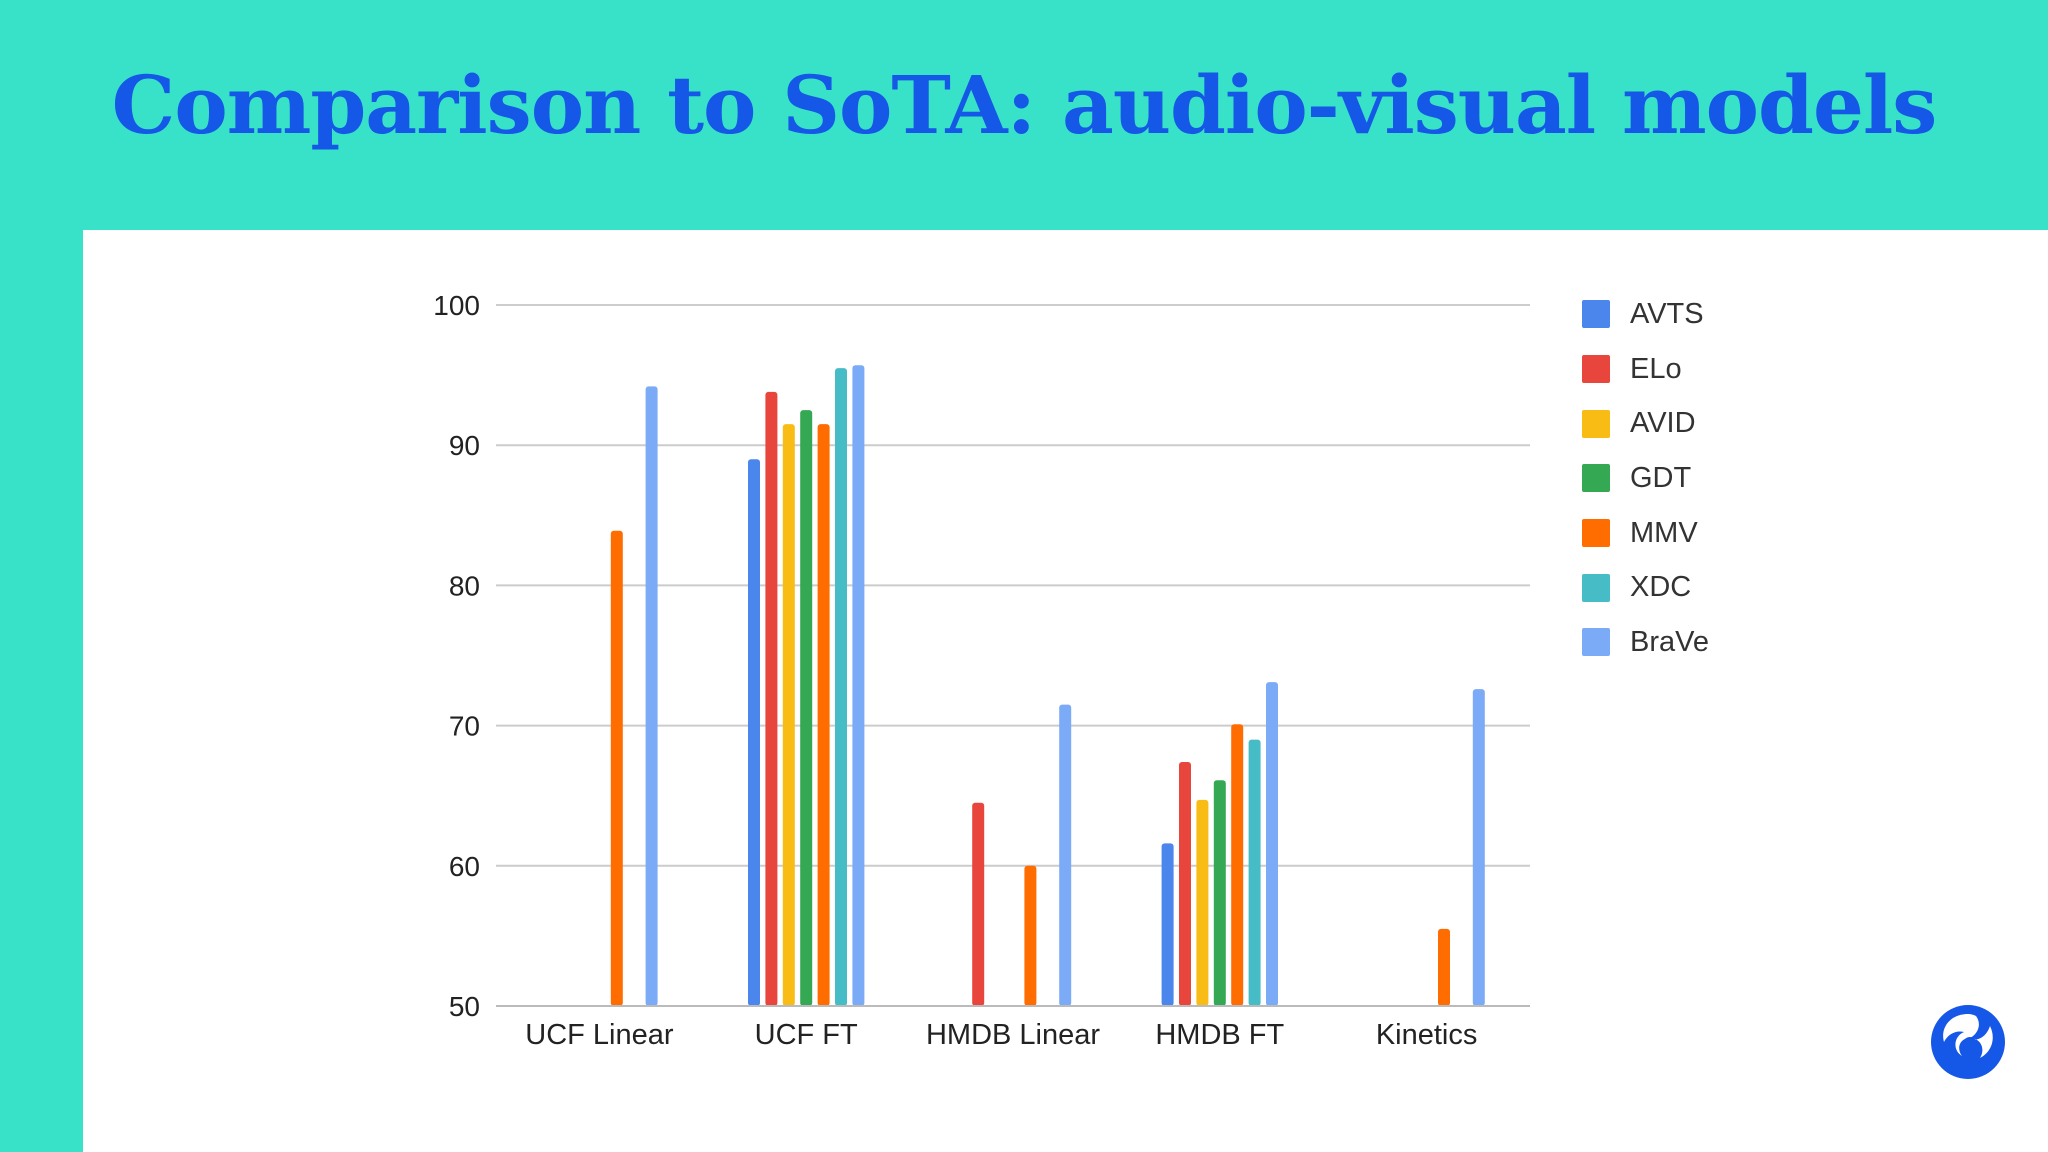  Describe the element at coordinates (1663, 423) in the screenshot. I see `legend-label: AVID` at that location.